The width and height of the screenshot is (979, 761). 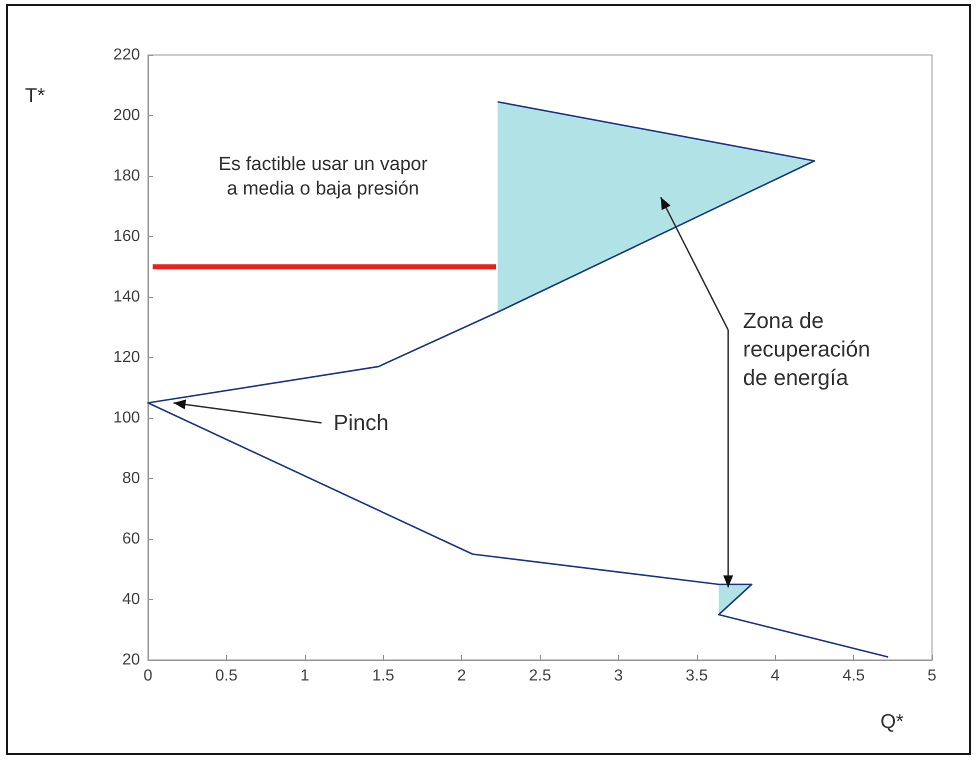 I want to click on y-tick-label: 180, so click(x=126, y=176).